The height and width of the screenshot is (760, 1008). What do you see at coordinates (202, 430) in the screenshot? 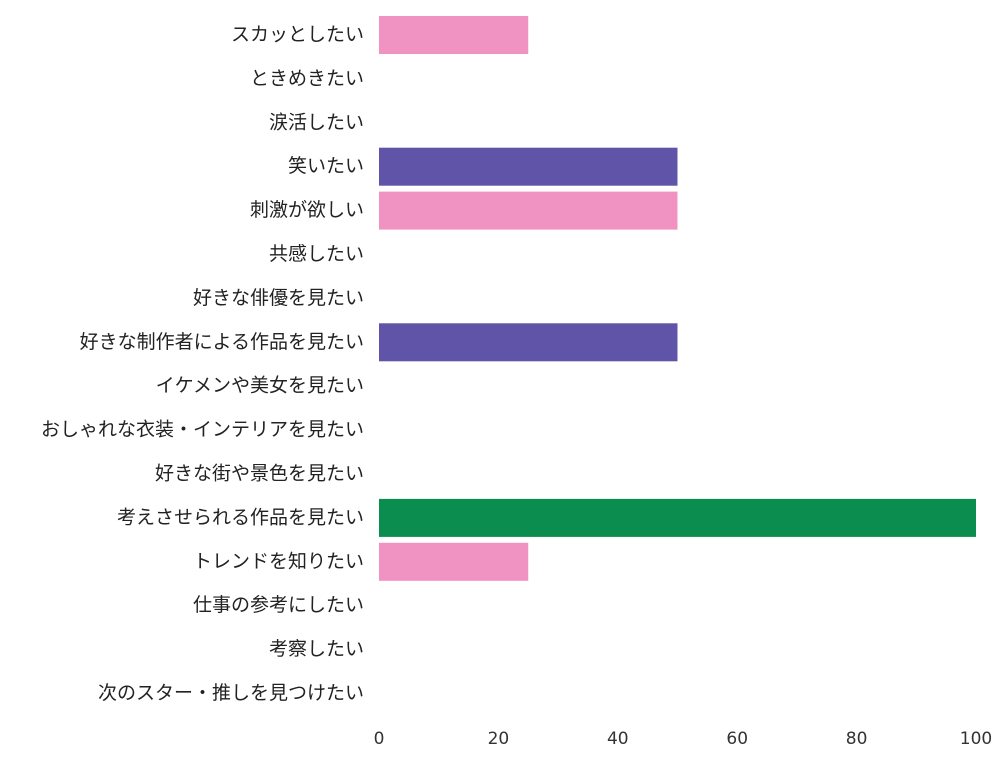
I see `category-label: おしゃれな衣装・インテリアを見たい` at bounding box center [202, 430].